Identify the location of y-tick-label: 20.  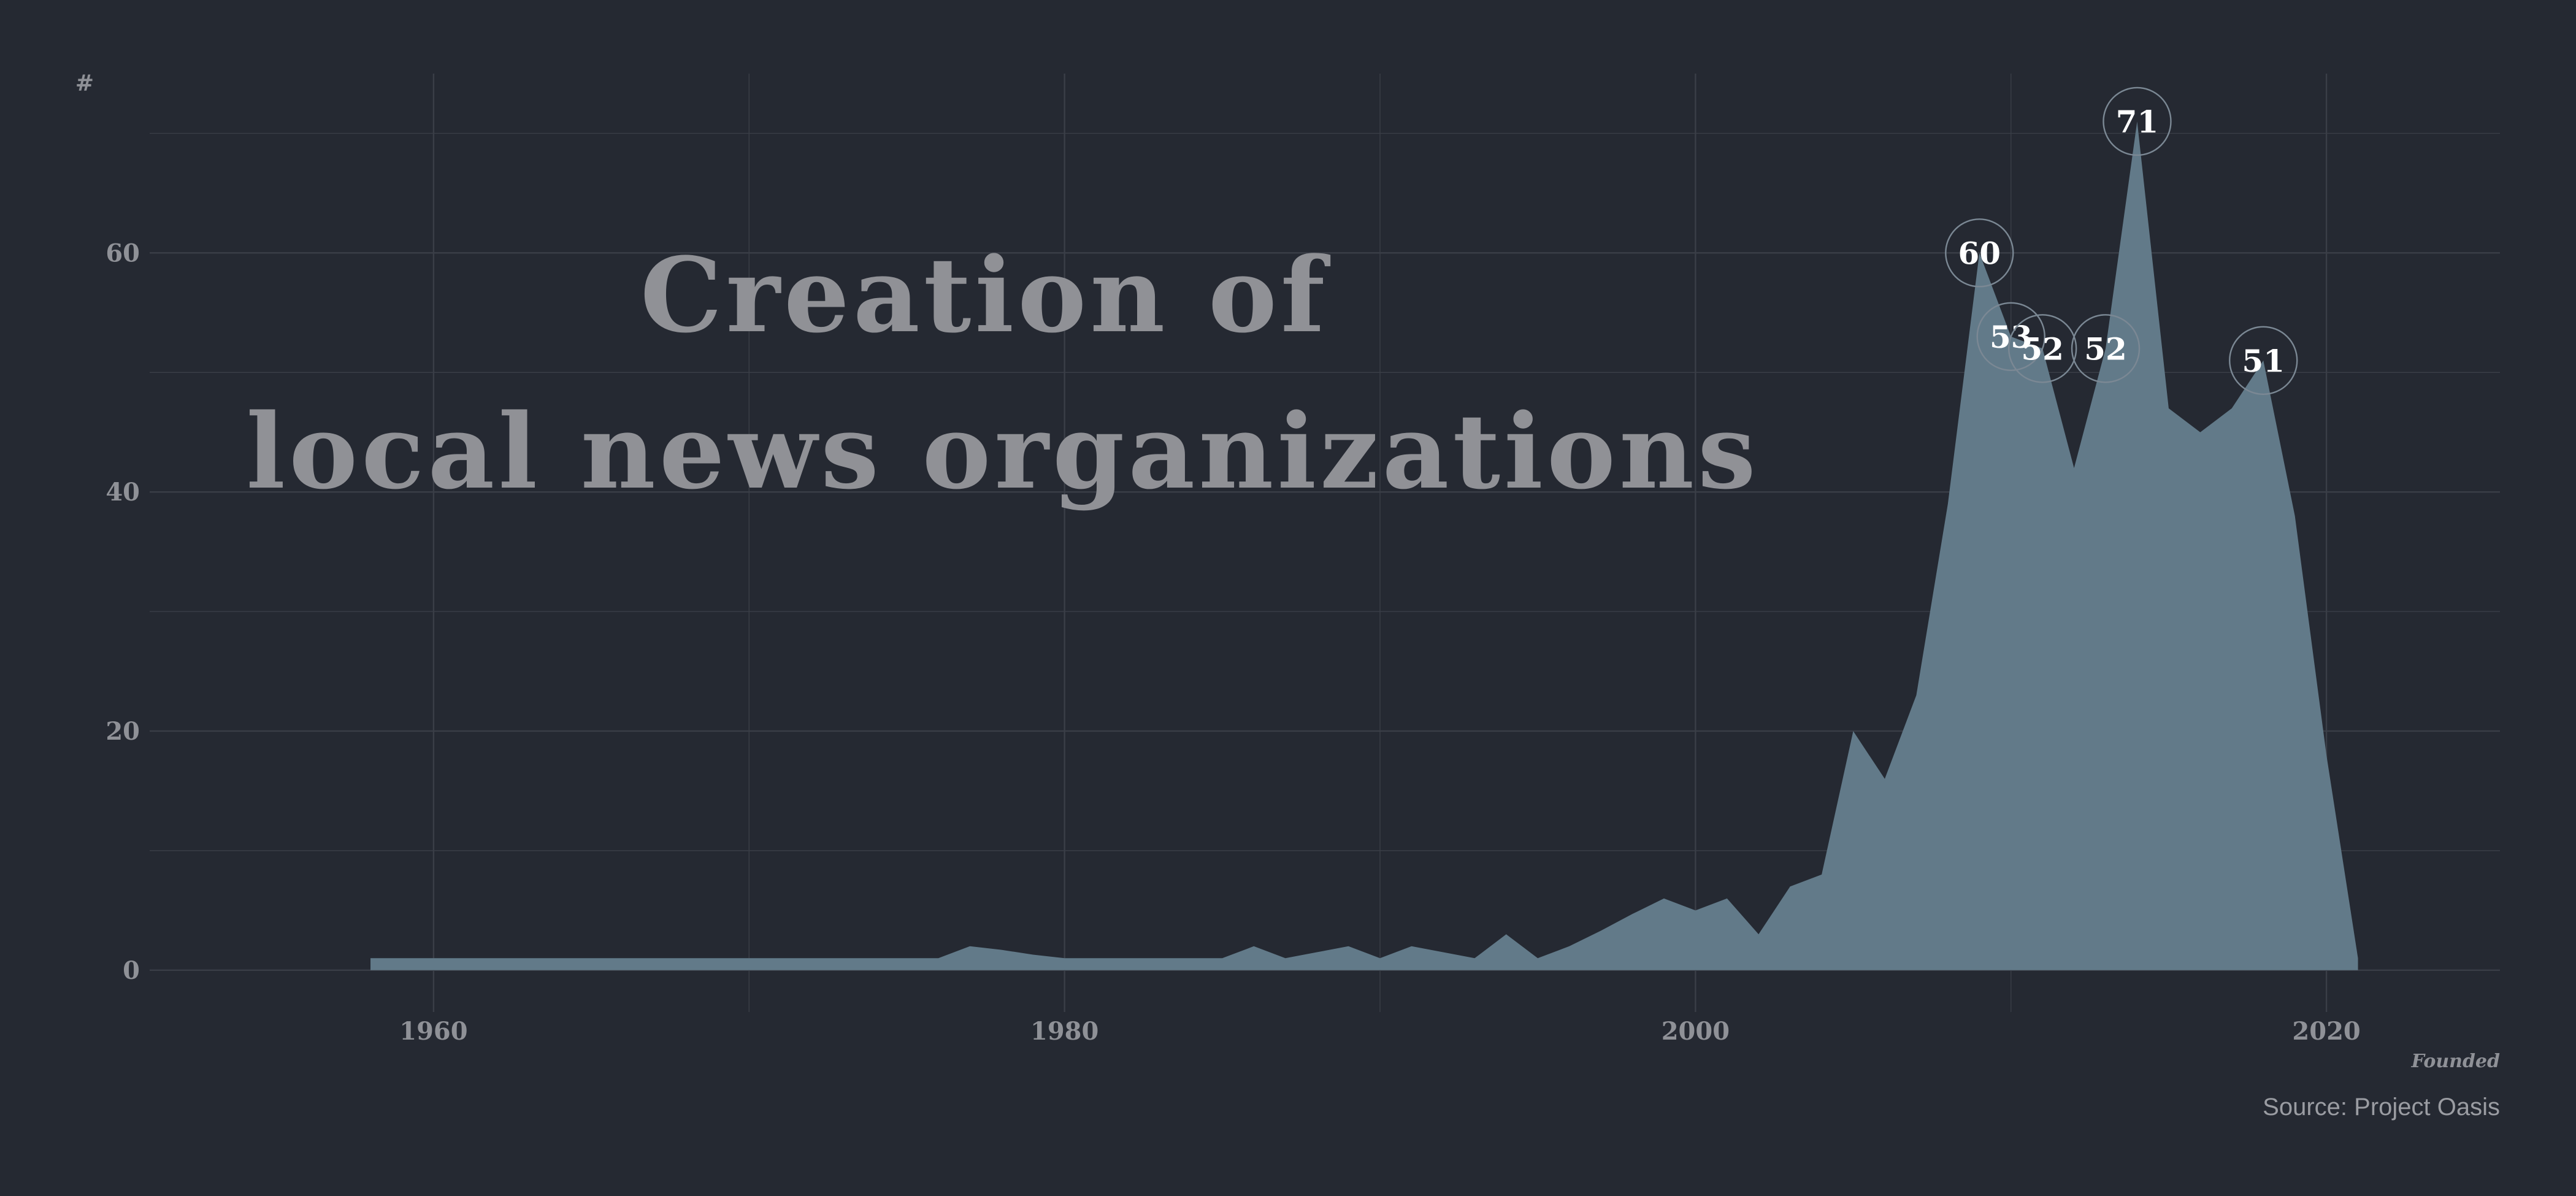
(122, 731).